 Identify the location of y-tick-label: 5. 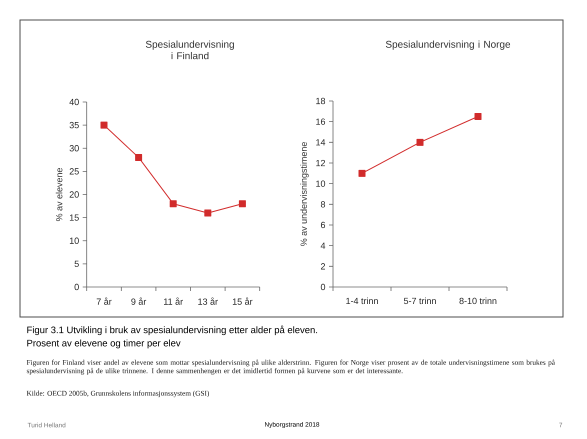
(76, 263).